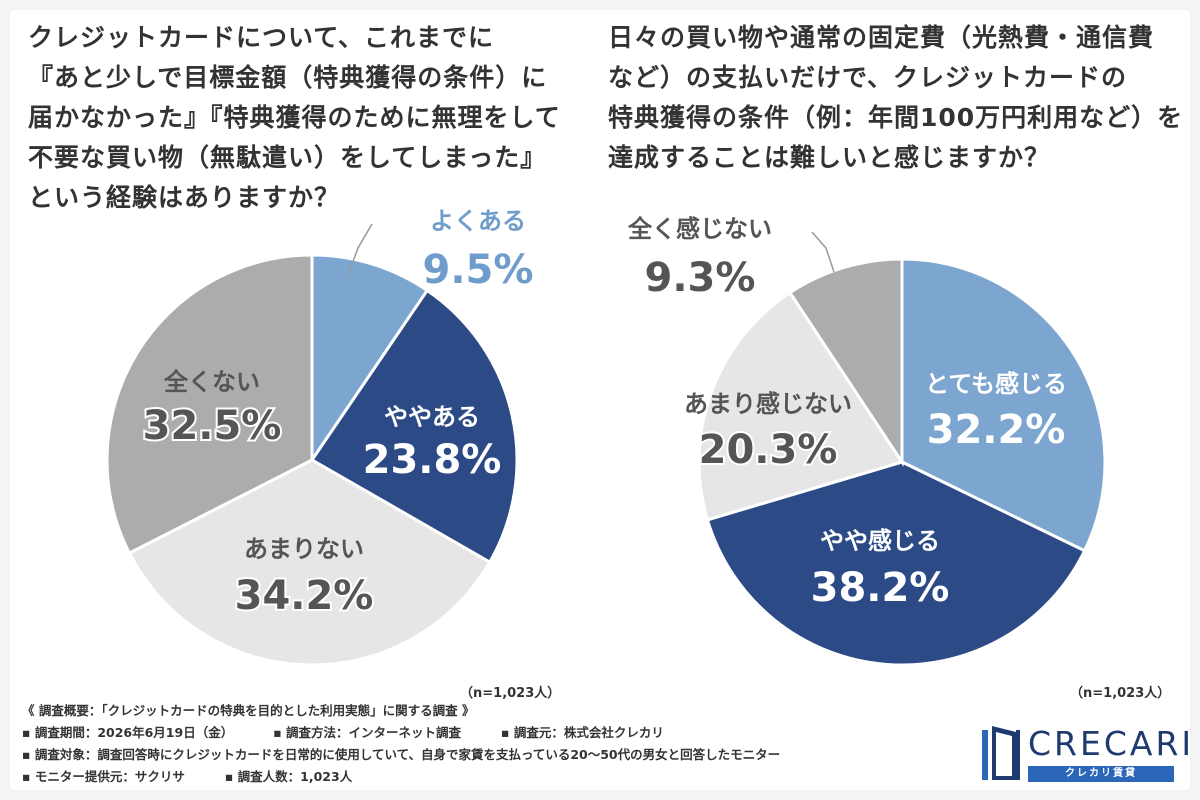 This screenshot has width=1200, height=800. I want to click on right-slice-percent: 38.2%, so click(880, 588).